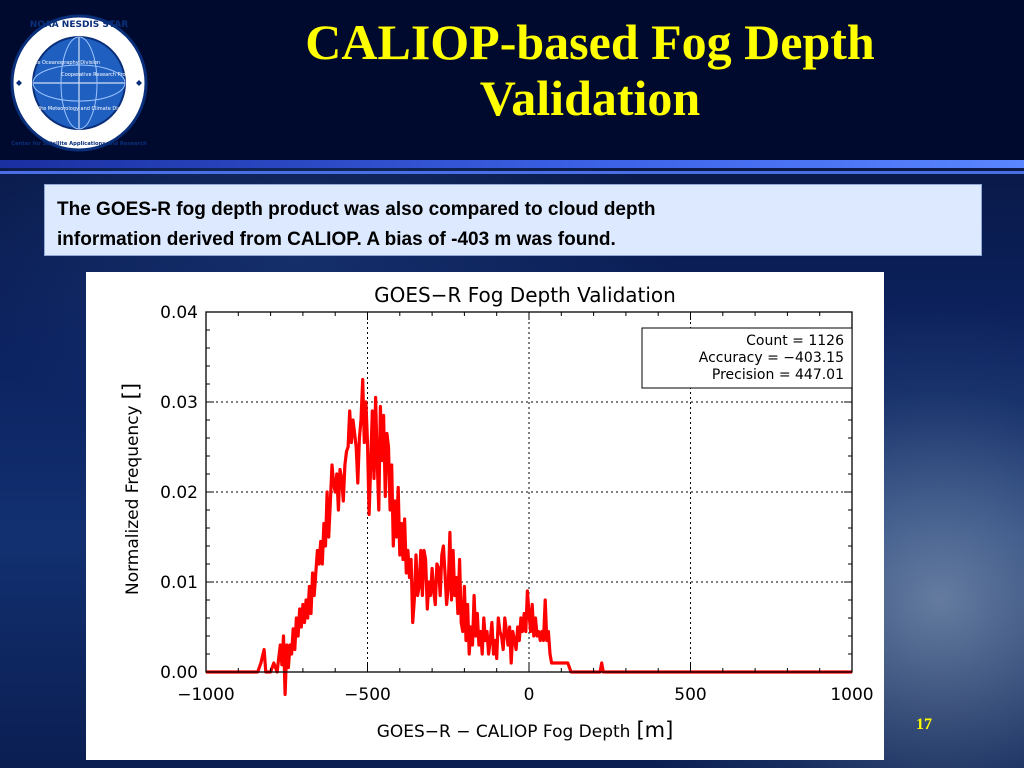  I want to click on x-tick-label: −1000, so click(206, 695).